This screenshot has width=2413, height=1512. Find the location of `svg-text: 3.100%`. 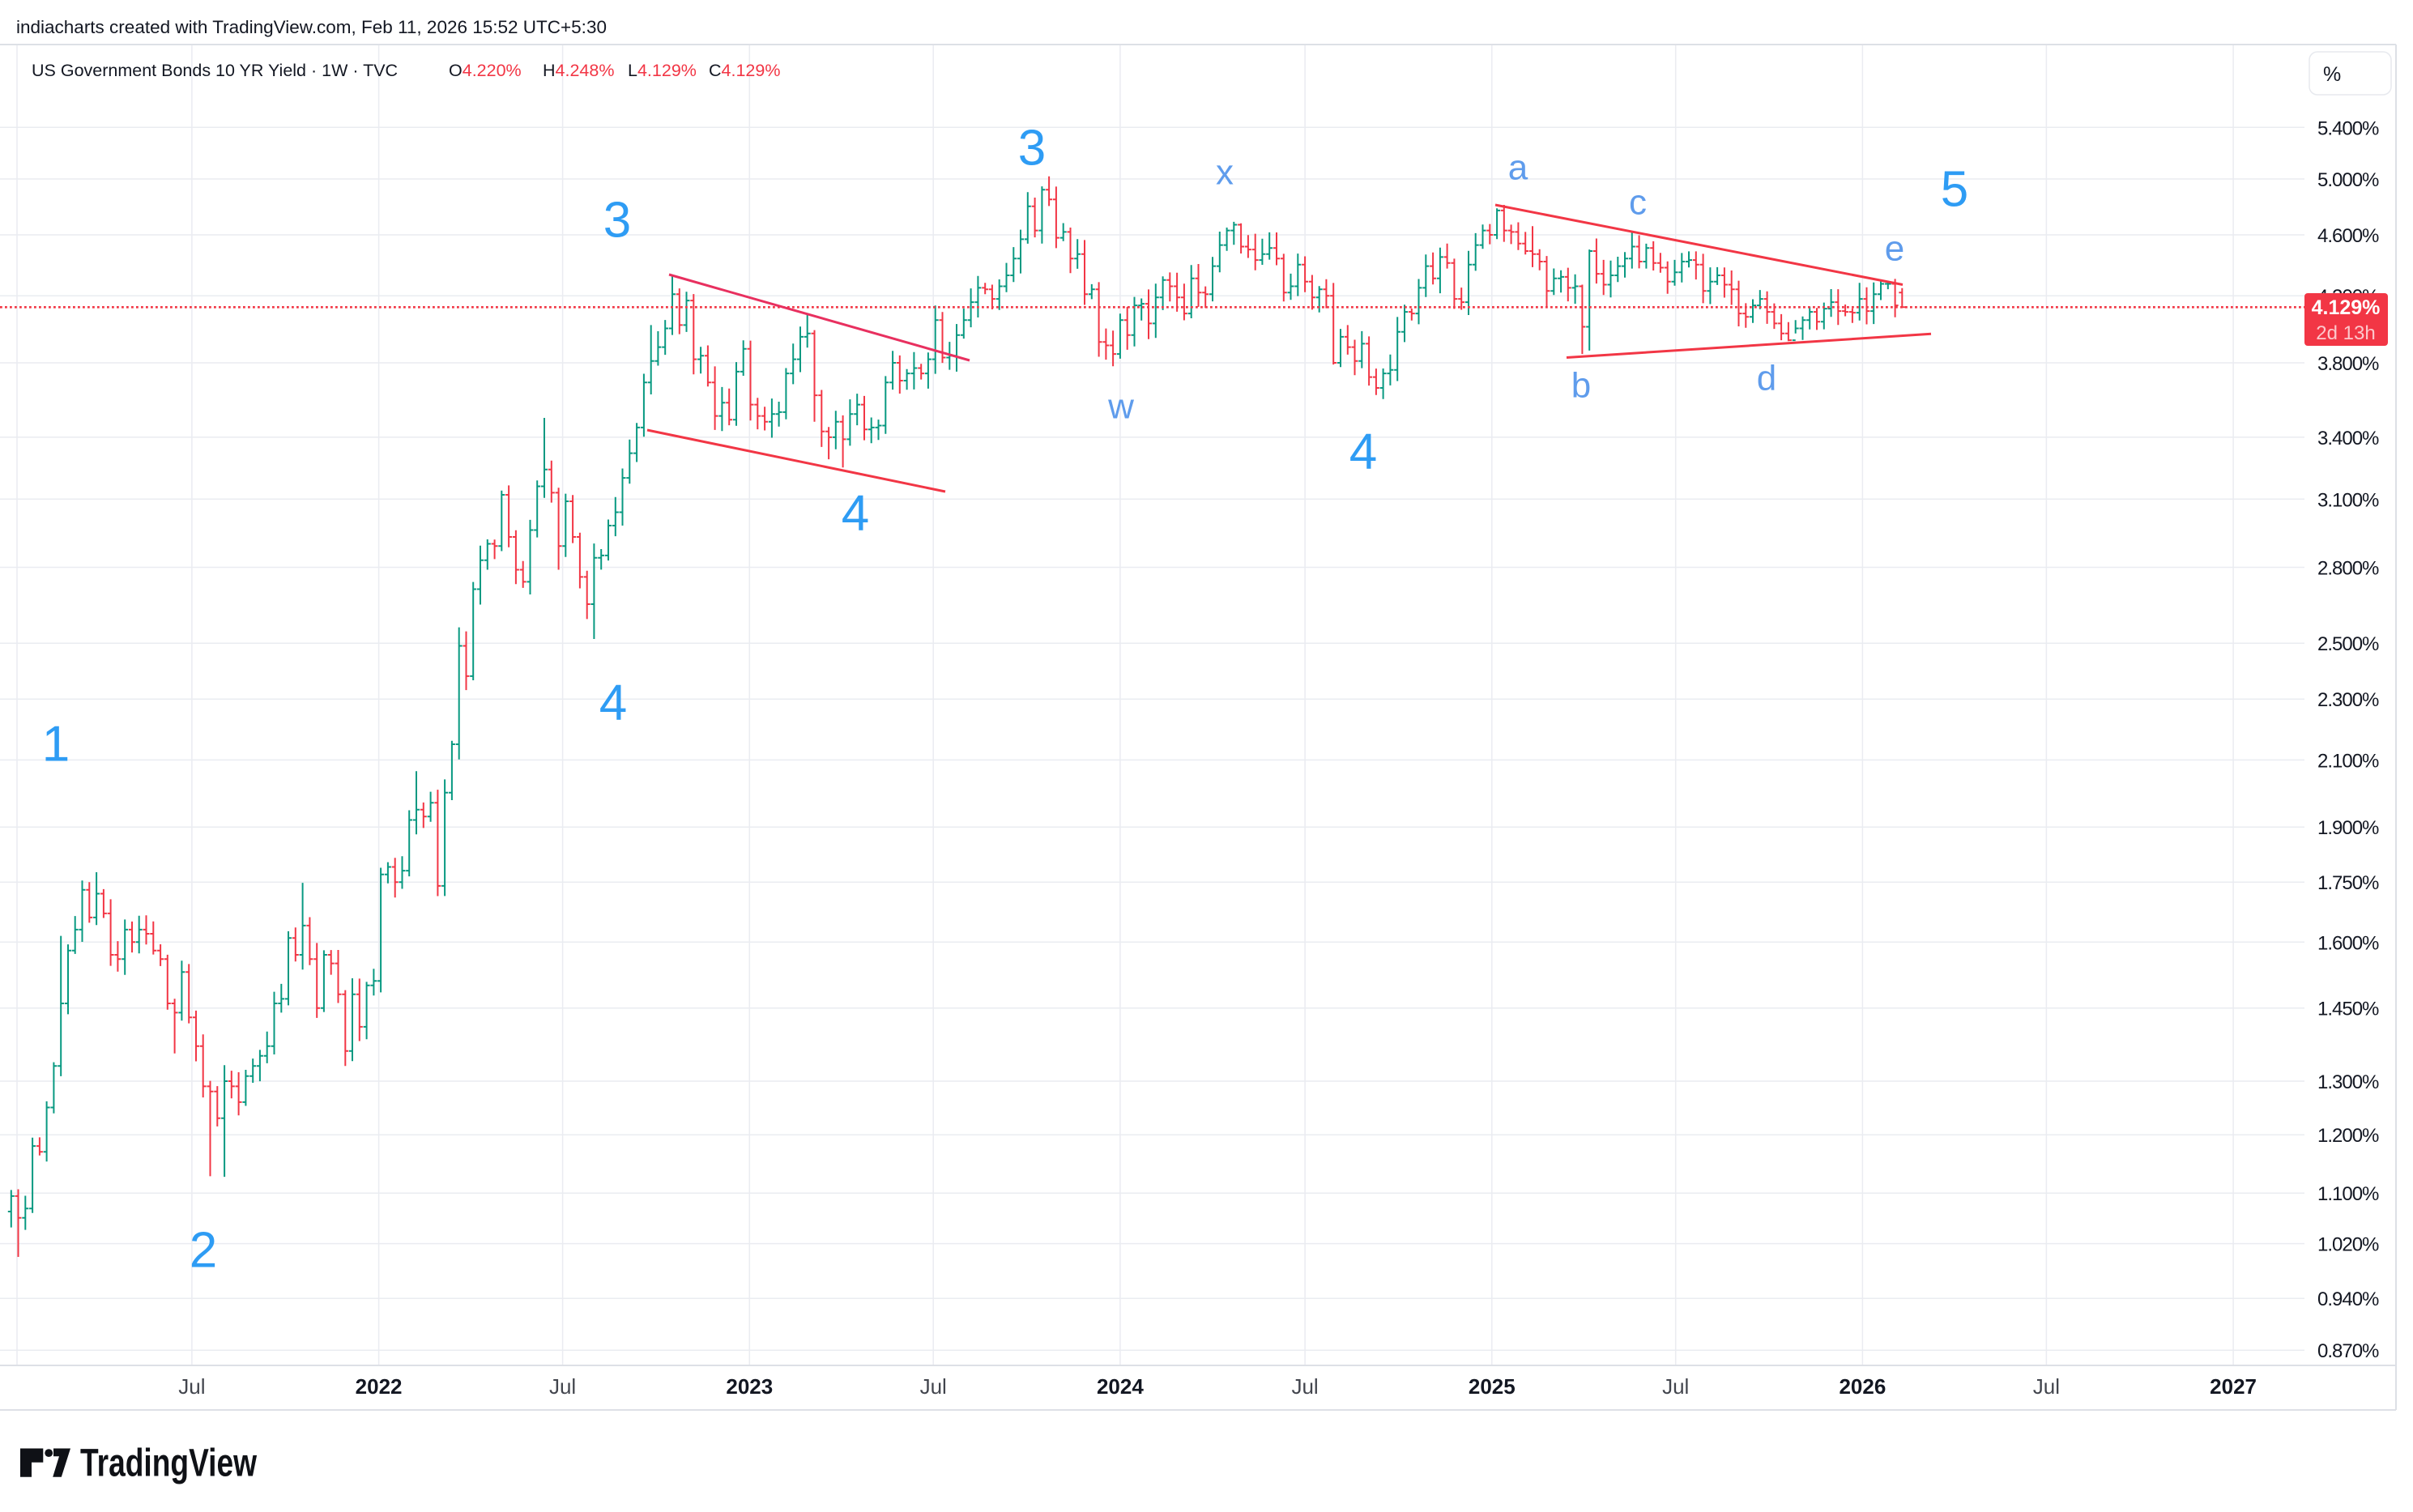

svg-text: 3.100% is located at coordinates (2348, 500).